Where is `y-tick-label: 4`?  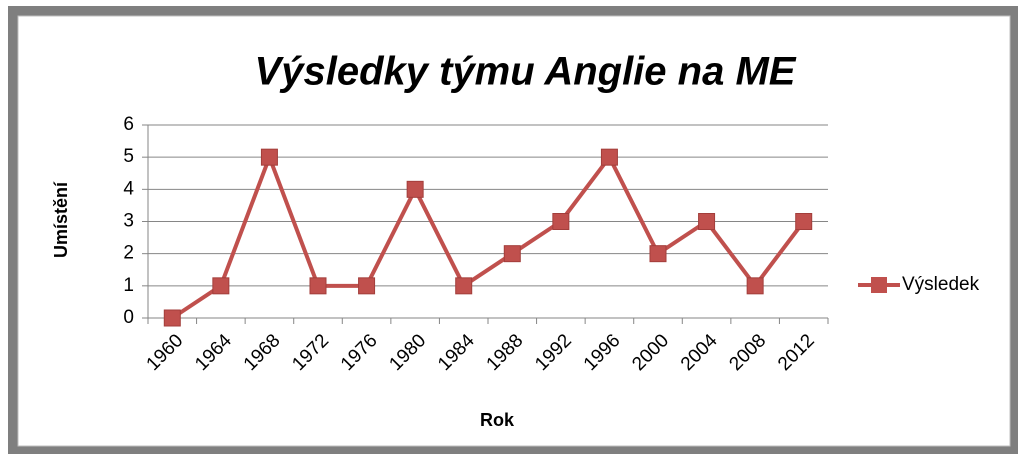 y-tick-label: 4 is located at coordinates (128, 188).